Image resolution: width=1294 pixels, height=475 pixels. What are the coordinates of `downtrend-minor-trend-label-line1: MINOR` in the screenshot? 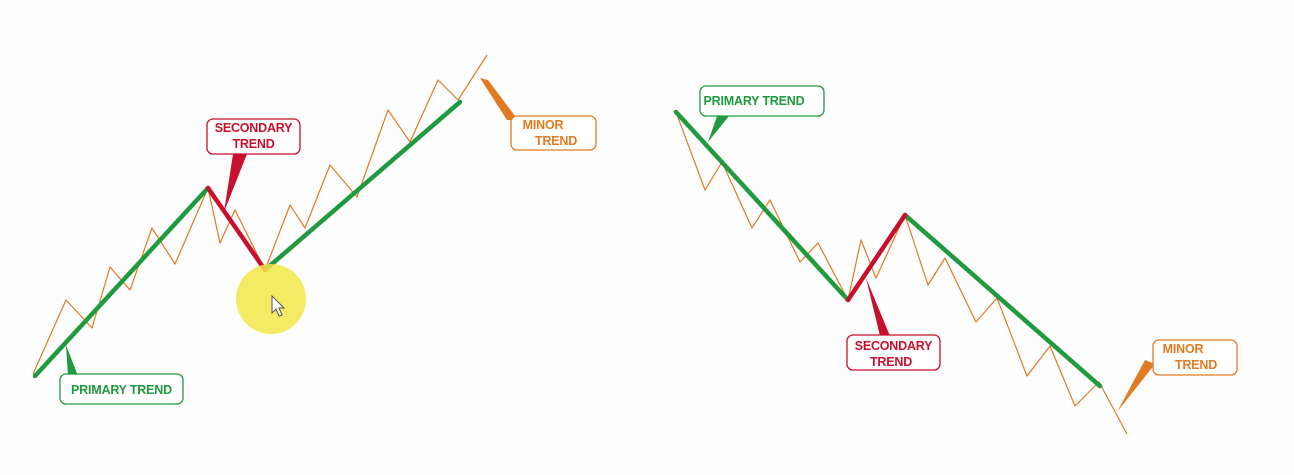 It's located at (1183, 349).